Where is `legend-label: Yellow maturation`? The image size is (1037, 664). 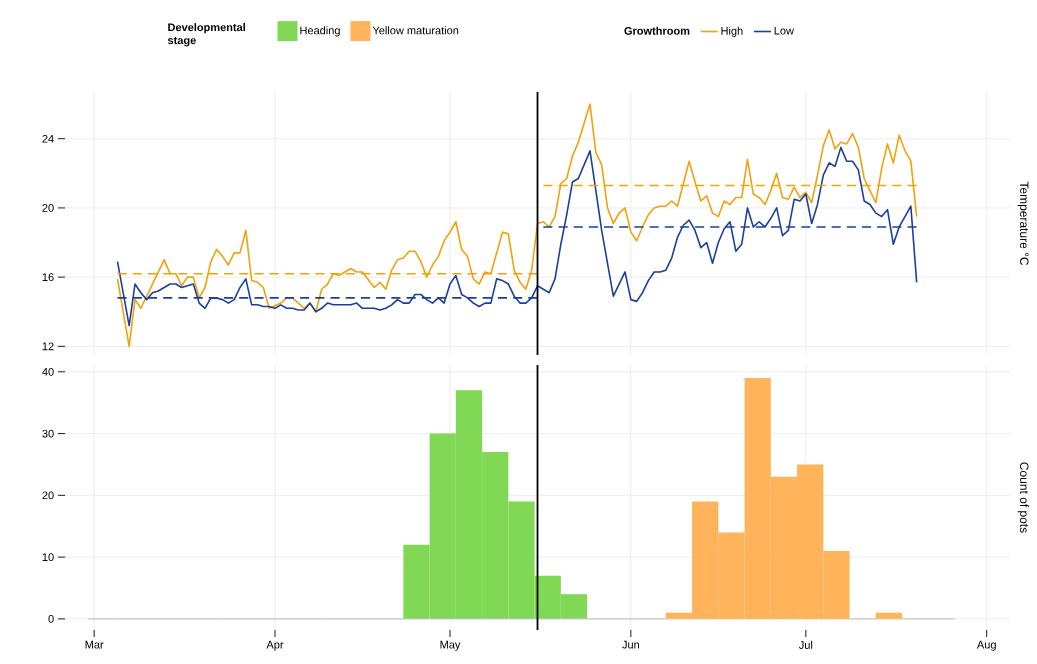 legend-label: Yellow maturation is located at coordinates (415, 30).